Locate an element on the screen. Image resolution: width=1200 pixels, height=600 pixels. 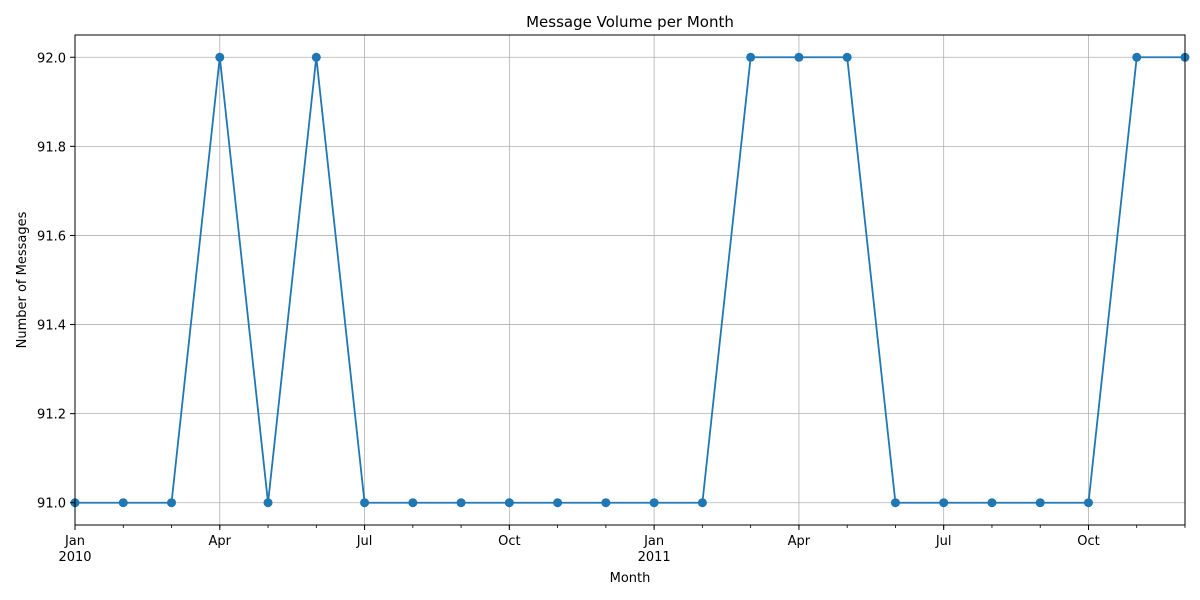
y-tick-label: 91.4 is located at coordinates (51, 326).